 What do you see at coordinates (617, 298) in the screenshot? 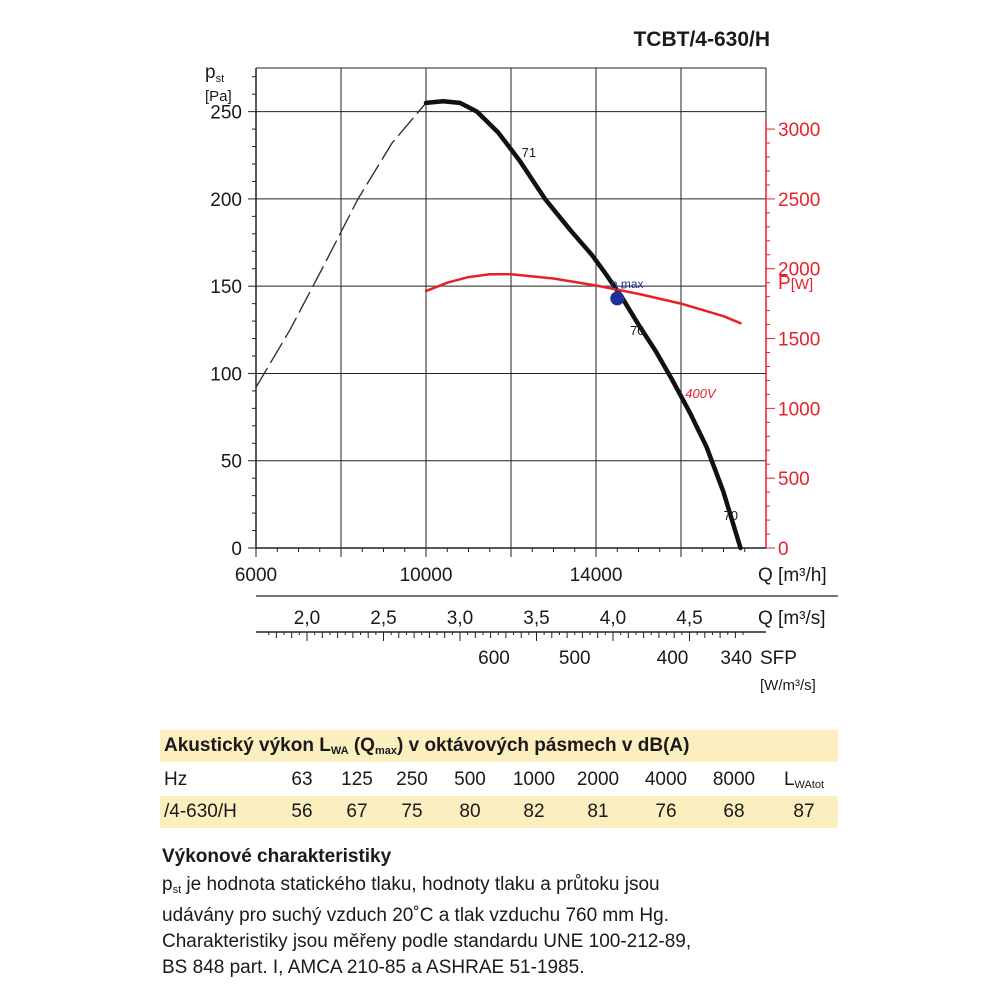
I see `eta-max-point` at bounding box center [617, 298].